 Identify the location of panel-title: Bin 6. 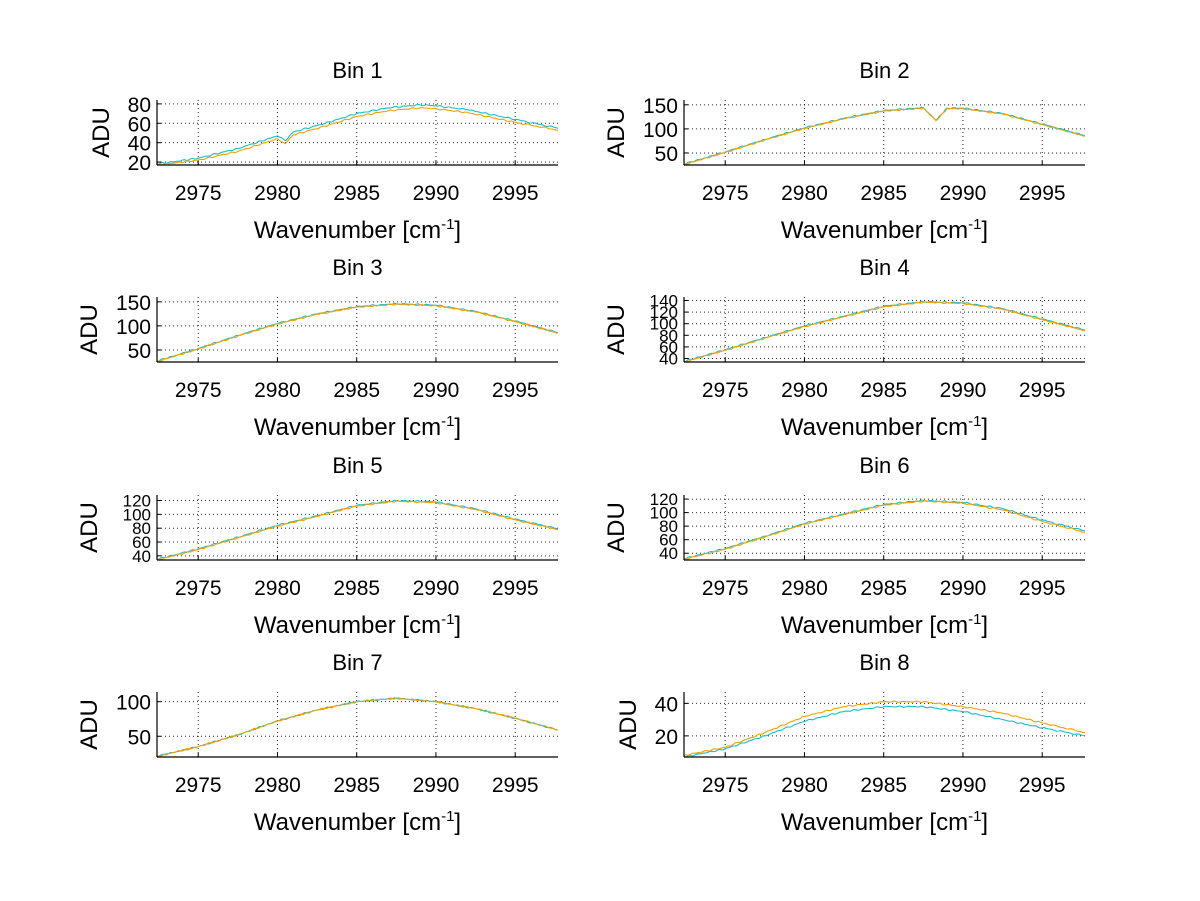
(884, 465).